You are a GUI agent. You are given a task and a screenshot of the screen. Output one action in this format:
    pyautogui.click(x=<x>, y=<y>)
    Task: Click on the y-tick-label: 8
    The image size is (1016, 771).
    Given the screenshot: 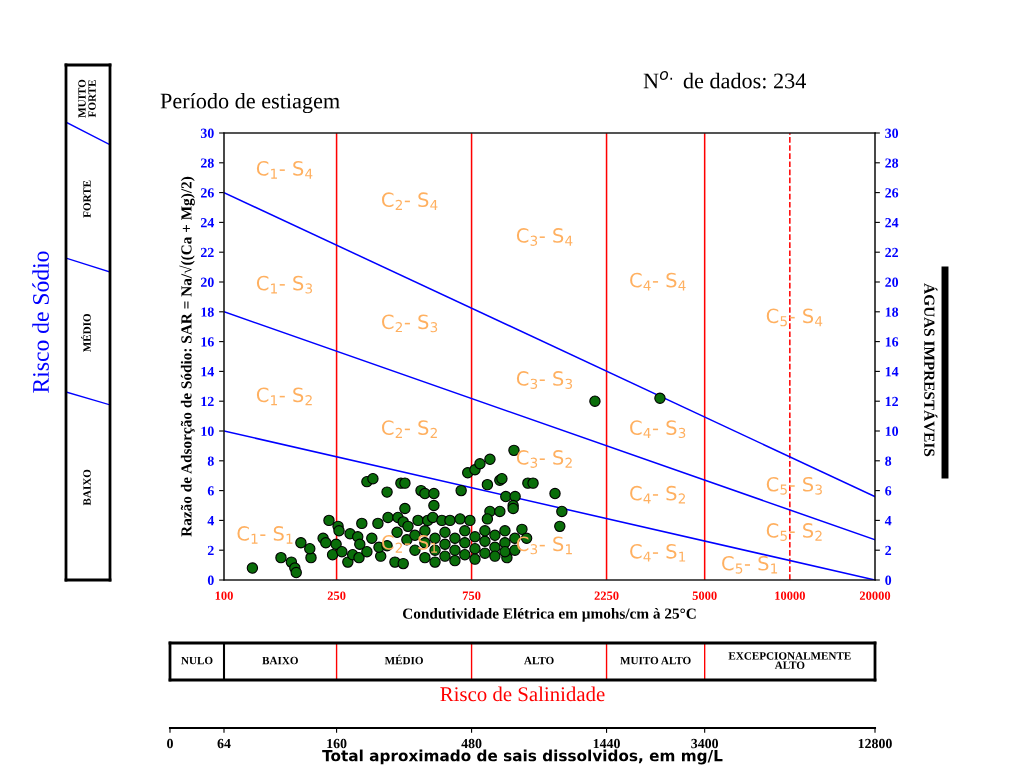 What is the action you would take?
    pyautogui.click(x=210, y=461)
    